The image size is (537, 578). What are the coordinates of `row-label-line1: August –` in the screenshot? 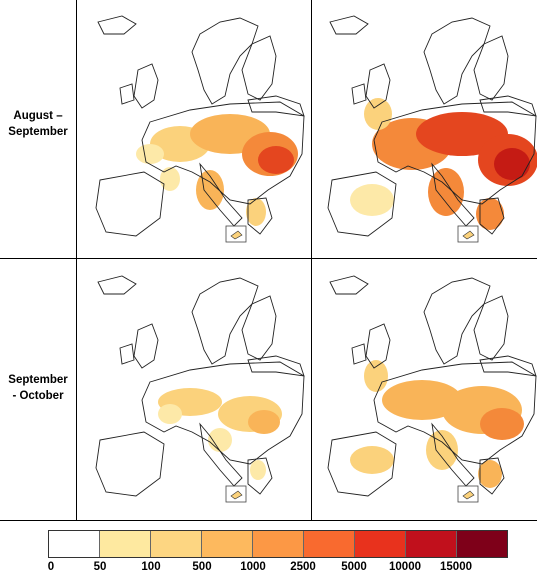 It's located at (38, 116).